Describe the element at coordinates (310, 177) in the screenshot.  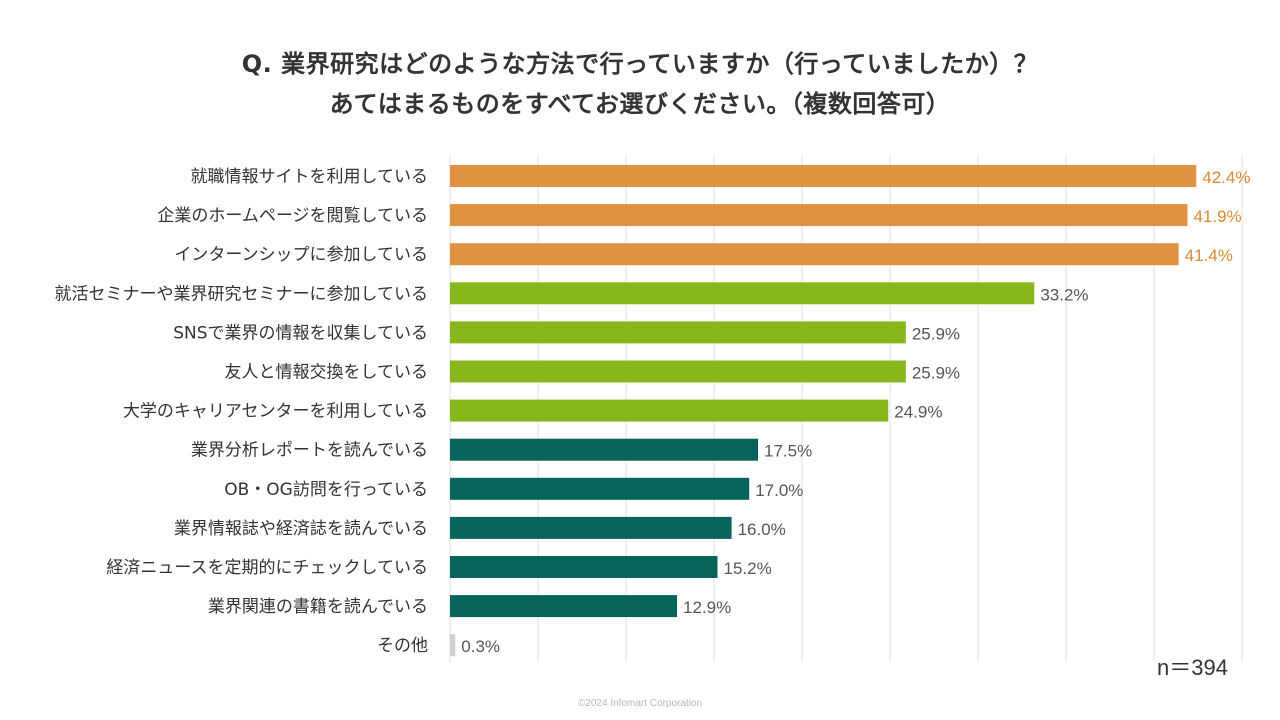
I see `category-label: 就職情報サイトを利用している` at that location.